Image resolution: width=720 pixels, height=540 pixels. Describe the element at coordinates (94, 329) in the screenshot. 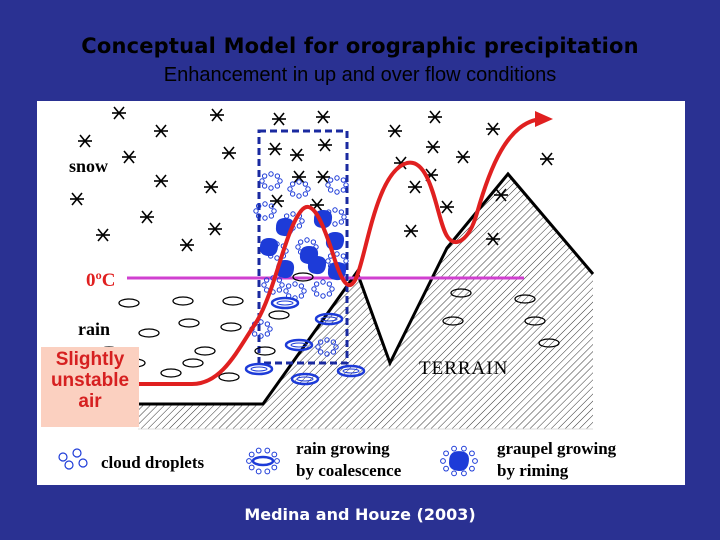

I see `rain-label: rain` at that location.